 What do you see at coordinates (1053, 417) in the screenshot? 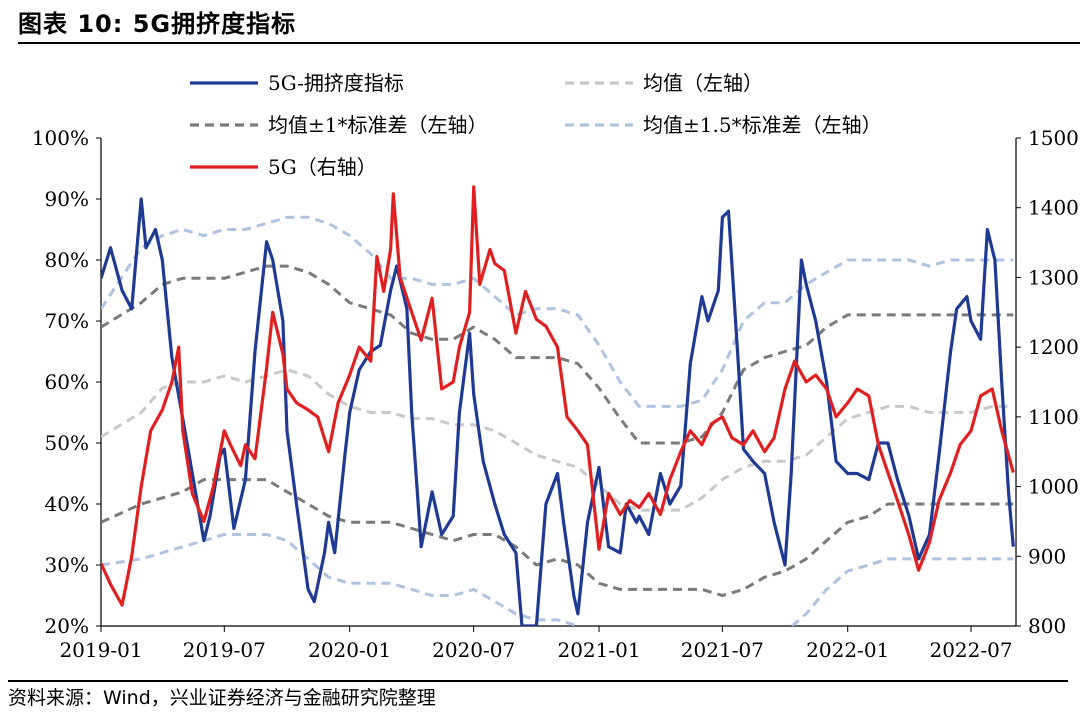
I see `y-right-tick-label: 1100` at bounding box center [1053, 417].